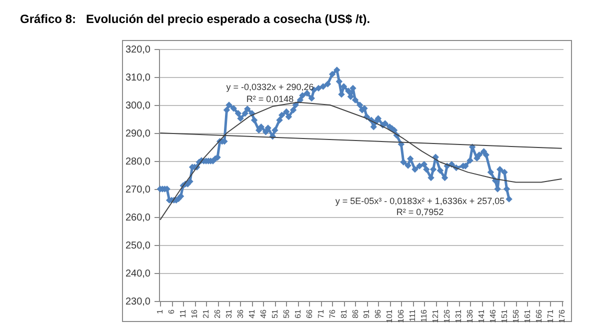  What do you see at coordinates (138, 162) in the screenshot?
I see `y-tick-label: 280,0` at bounding box center [138, 162].